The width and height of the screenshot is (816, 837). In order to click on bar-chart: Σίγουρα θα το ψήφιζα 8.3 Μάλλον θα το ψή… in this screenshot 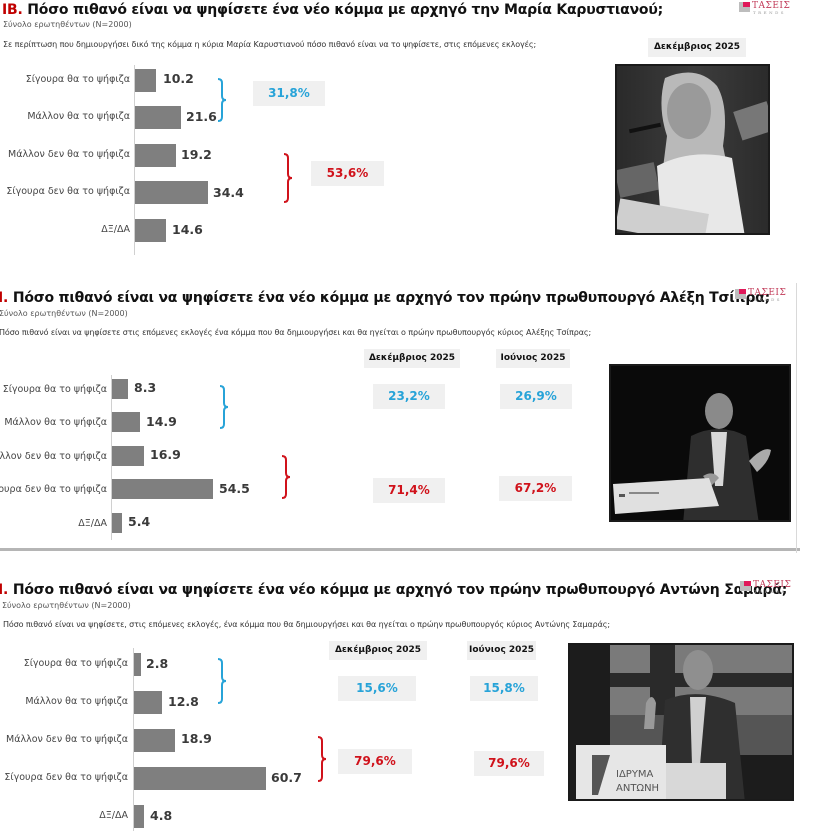, I will do `click(180, 460)`.